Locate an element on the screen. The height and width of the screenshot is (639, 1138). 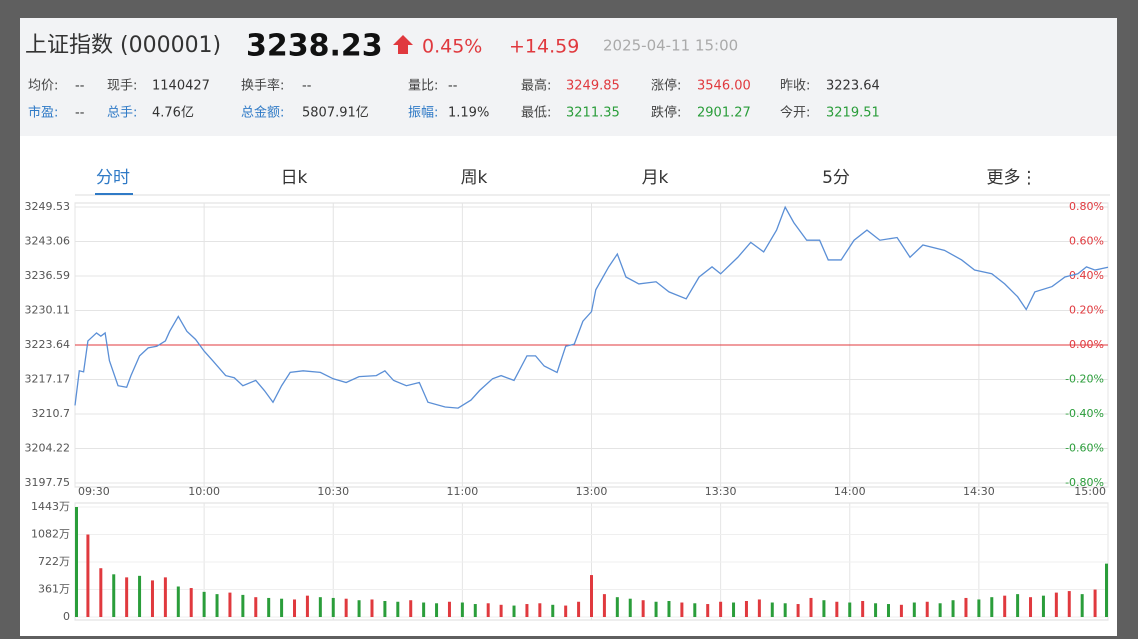
x-tick-label: 13:30 is located at coordinates (721, 491).